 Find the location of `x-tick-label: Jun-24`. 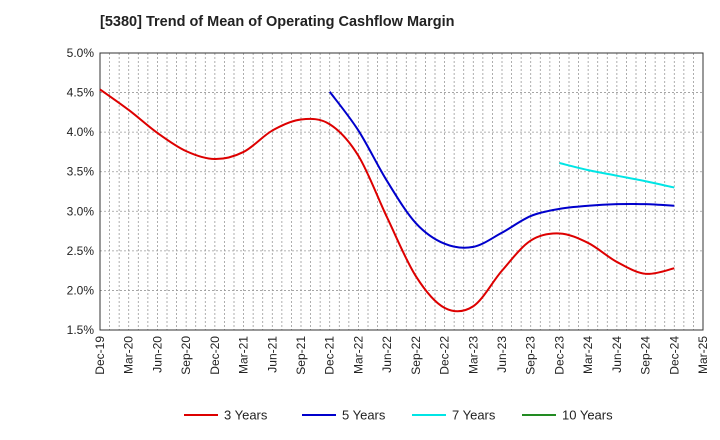

x-tick-label: Jun-24 is located at coordinates (617, 354).